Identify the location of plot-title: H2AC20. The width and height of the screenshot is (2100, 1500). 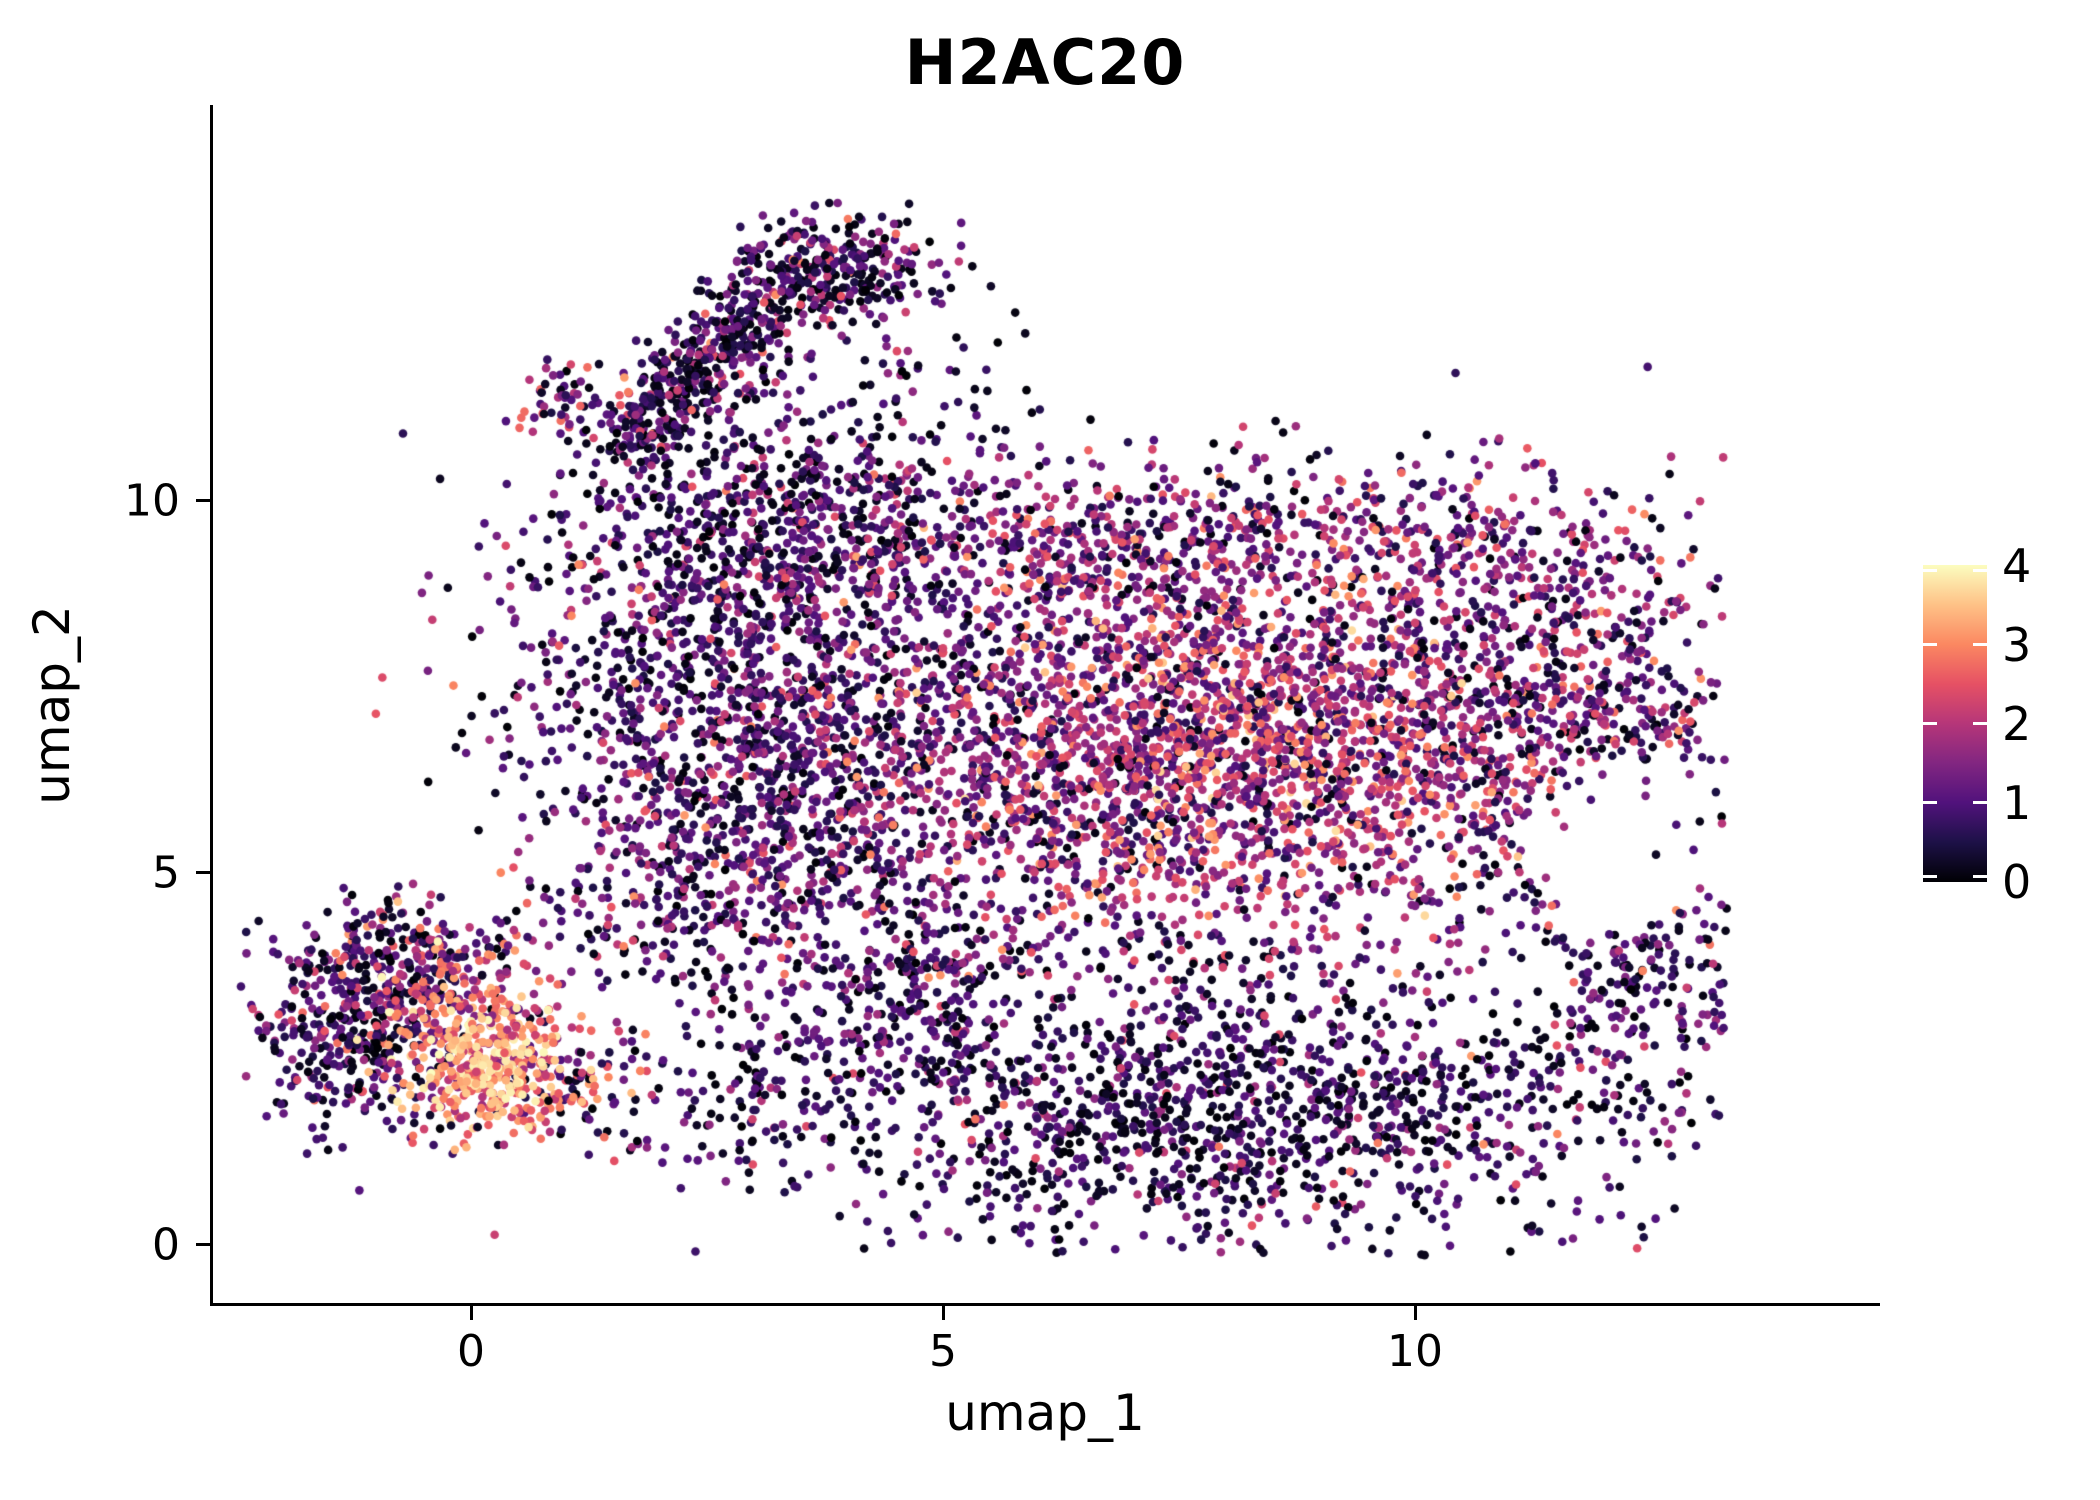
(1045, 62).